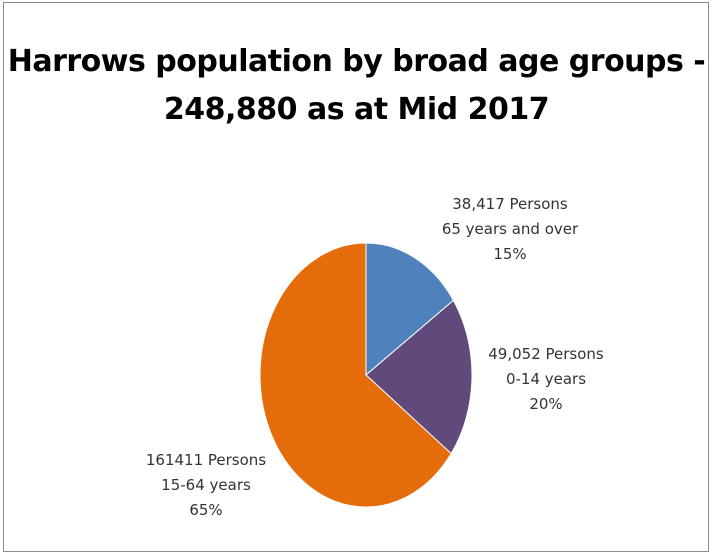 The width and height of the screenshot is (713, 552). I want to click on slice-label-0-14-percent: 20%, so click(546, 404).